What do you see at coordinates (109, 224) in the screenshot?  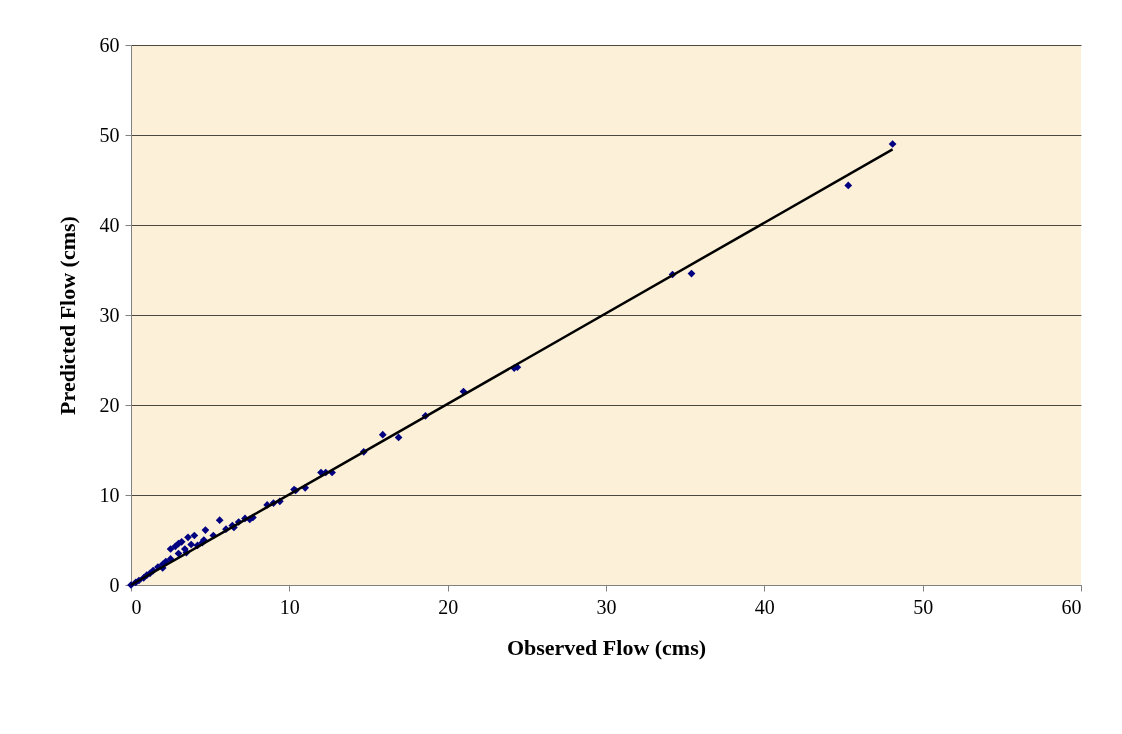 I see `y-tick-label: 40` at bounding box center [109, 224].